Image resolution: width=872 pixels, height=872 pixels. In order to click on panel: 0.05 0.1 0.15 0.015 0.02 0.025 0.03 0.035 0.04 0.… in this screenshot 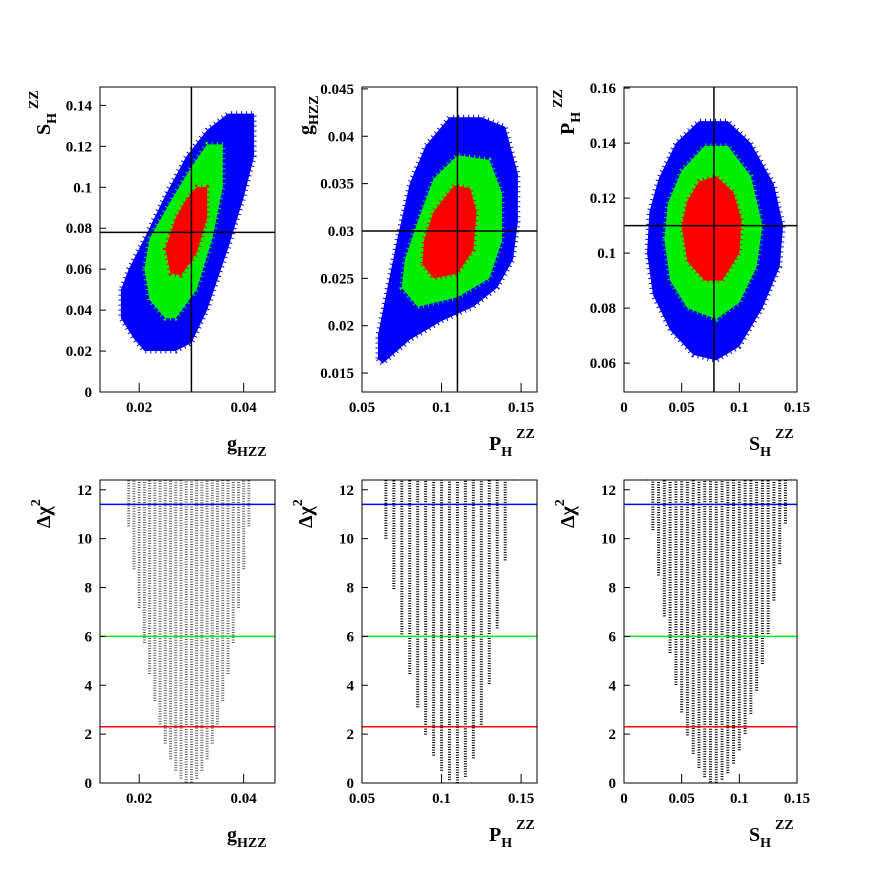, I will do `click(416, 271)`.